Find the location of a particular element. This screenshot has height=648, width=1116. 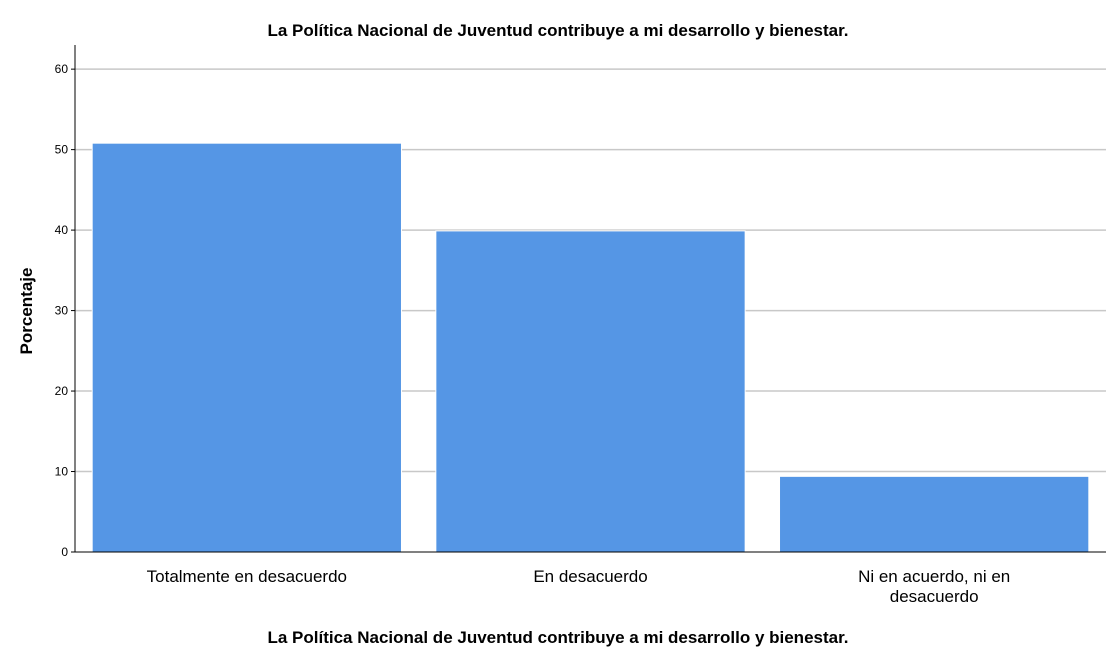

x-tick-label: En desacuerdo is located at coordinates (590, 576).